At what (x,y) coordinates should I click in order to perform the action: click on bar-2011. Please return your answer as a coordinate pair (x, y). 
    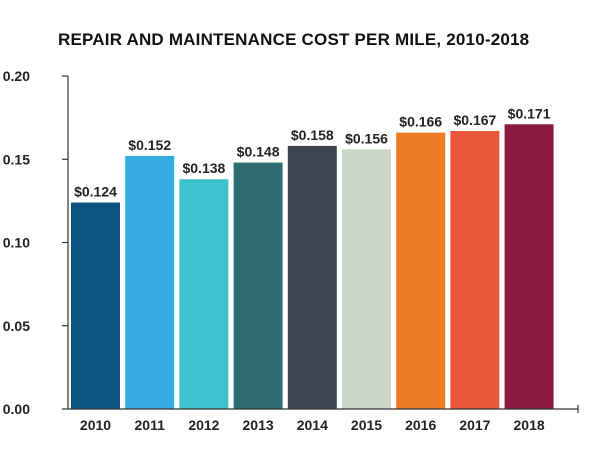
    Looking at the image, I should click on (150, 282).